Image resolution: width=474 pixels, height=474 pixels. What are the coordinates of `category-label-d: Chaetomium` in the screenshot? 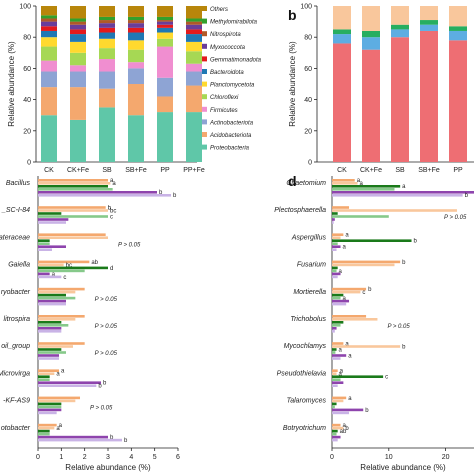 It's located at (306, 183).